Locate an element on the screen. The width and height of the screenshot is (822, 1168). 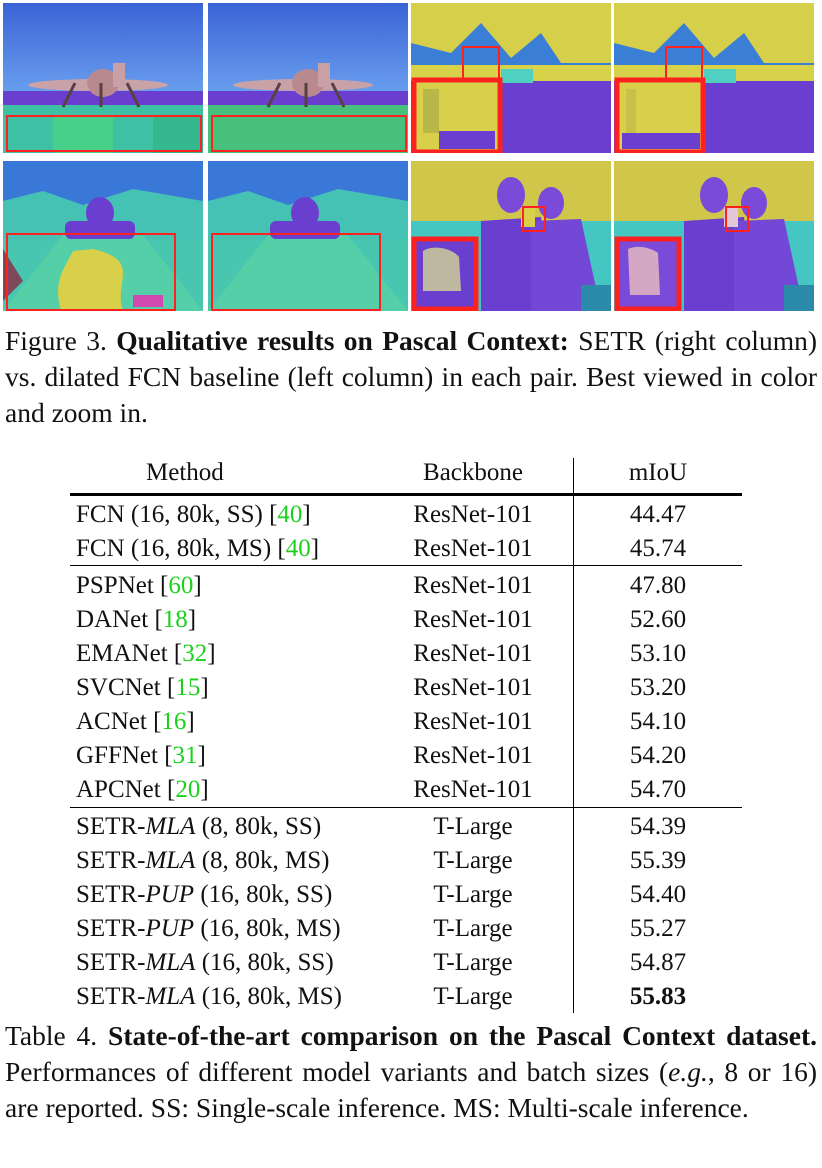
method-name: SVCNet [ is located at coordinates (126, 687).